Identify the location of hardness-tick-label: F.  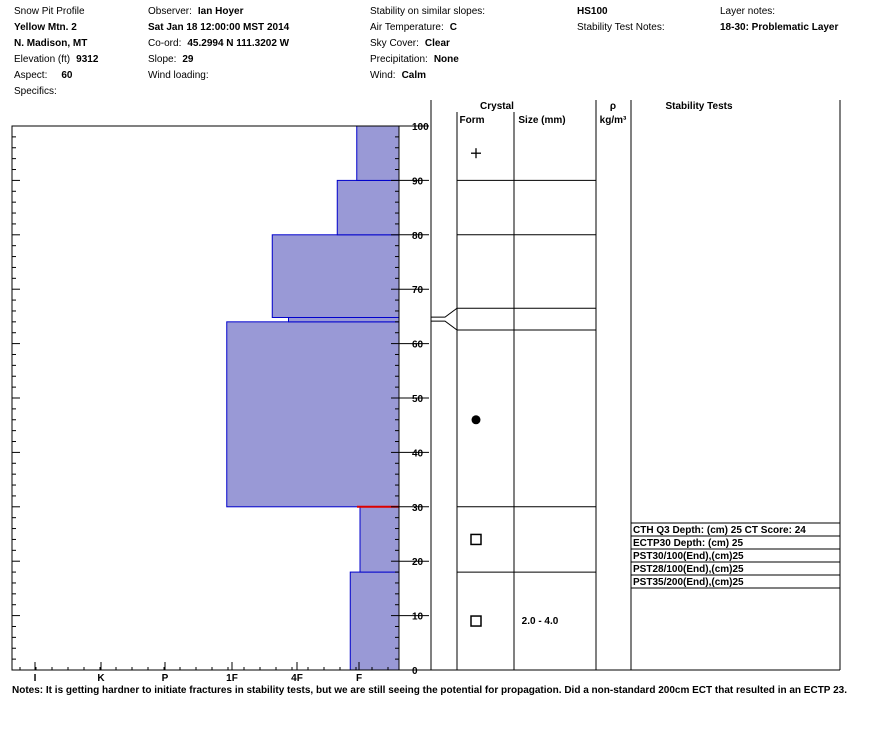
(359, 678).